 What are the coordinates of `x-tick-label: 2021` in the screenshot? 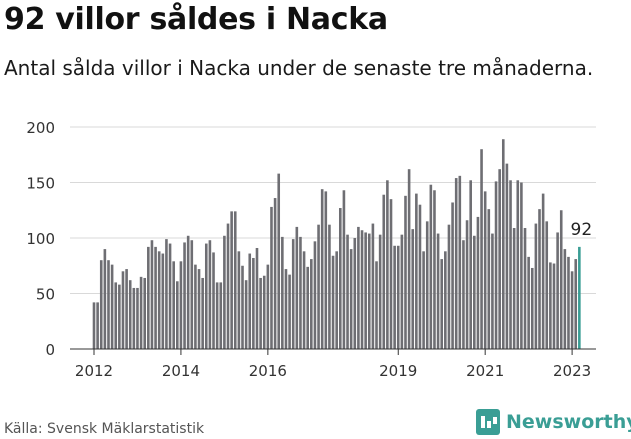 It's located at (485, 371).